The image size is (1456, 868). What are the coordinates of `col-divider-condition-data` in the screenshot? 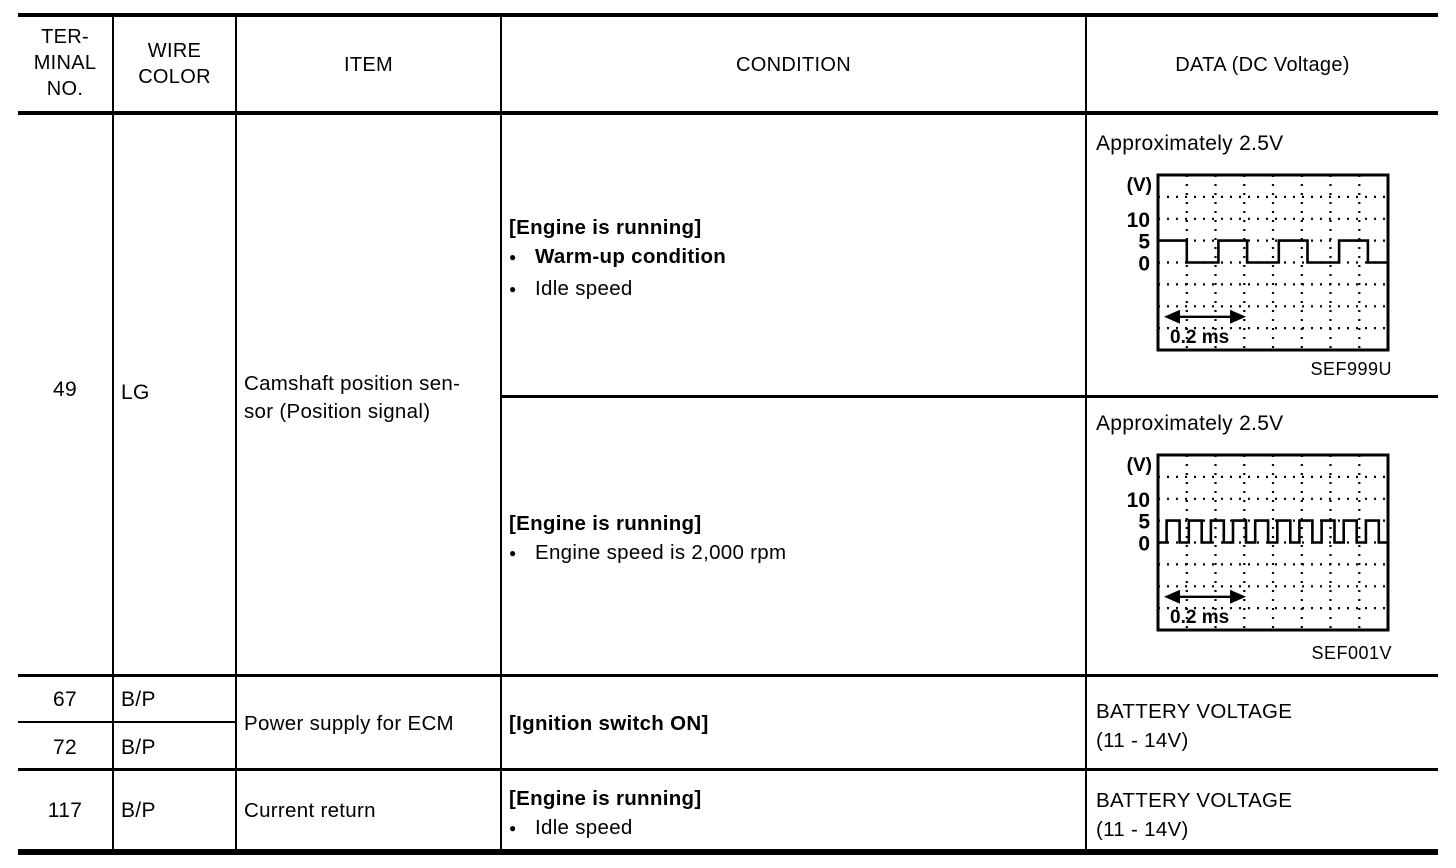 It's located at (1086, 434).